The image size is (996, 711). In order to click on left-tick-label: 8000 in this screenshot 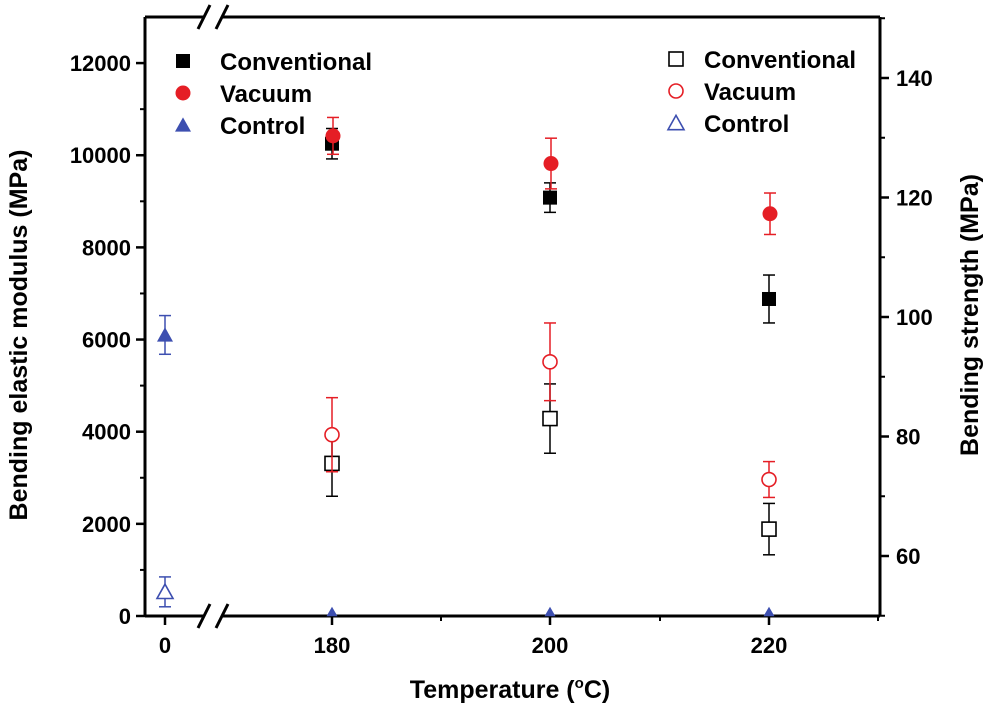, I will do `click(106, 247)`.